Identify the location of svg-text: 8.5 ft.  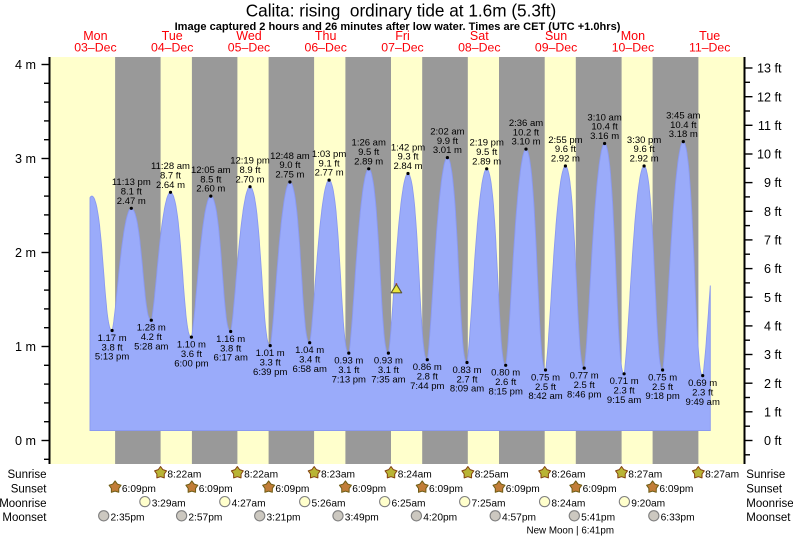
(210, 179).